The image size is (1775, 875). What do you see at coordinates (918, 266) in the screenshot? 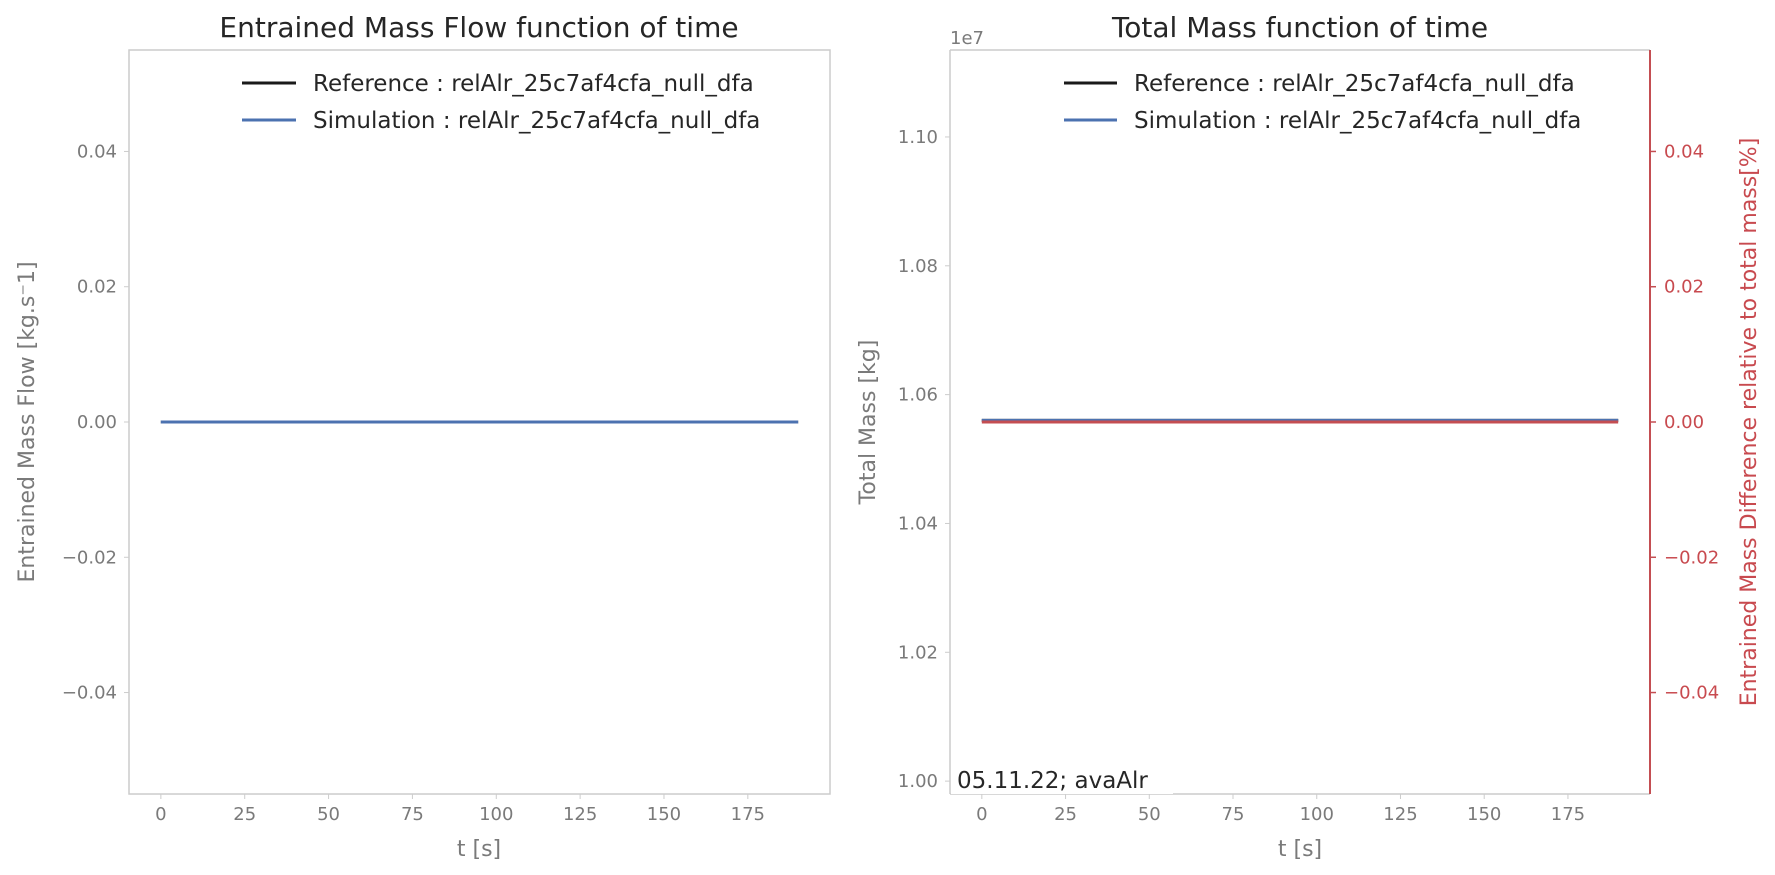
I see `y-tick-label: 1.08` at bounding box center [918, 266].